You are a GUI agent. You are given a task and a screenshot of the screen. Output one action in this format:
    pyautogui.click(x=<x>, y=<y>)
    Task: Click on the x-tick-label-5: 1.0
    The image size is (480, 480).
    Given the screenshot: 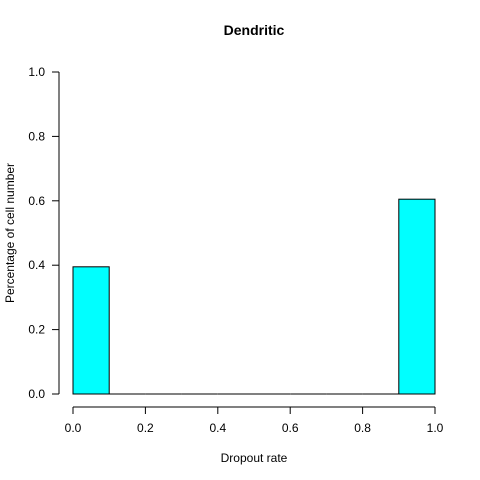 What is the action you would take?
    pyautogui.click(x=435, y=428)
    